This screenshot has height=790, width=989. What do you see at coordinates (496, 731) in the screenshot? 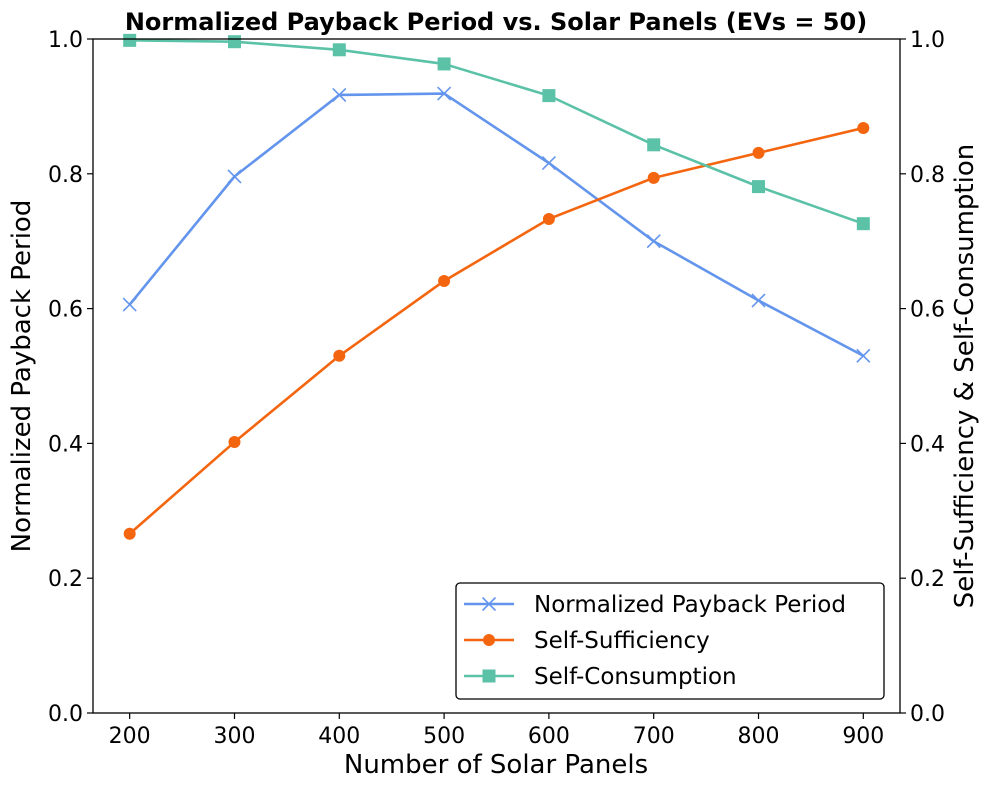
I see `x-axis: 200 300 400 500 600 700 800 900` at bounding box center [496, 731].